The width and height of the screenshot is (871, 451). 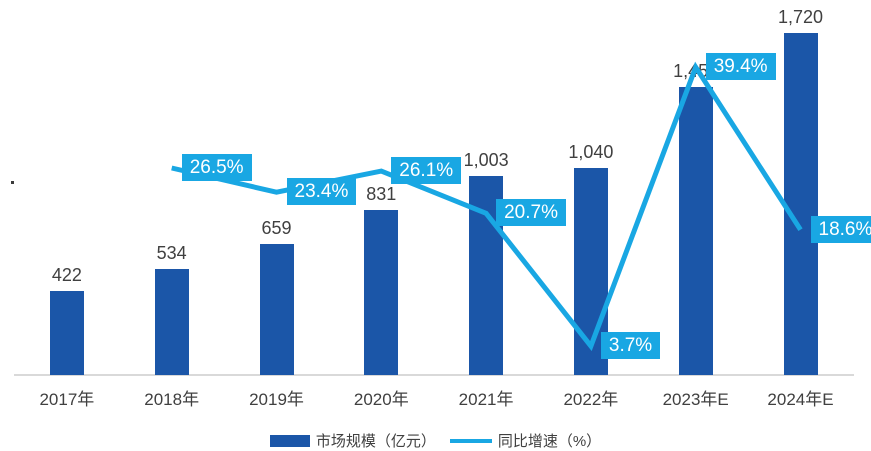 I want to click on chart-legend: 市场规模（亿元） 同比增速（%）, so click(x=435, y=440).